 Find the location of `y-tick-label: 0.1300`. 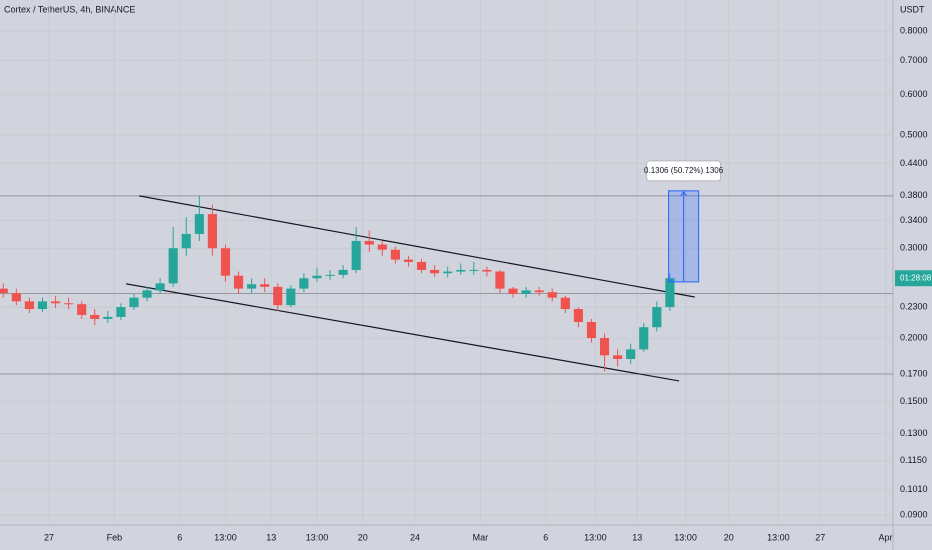

y-tick-label: 0.1300 is located at coordinates (914, 433).